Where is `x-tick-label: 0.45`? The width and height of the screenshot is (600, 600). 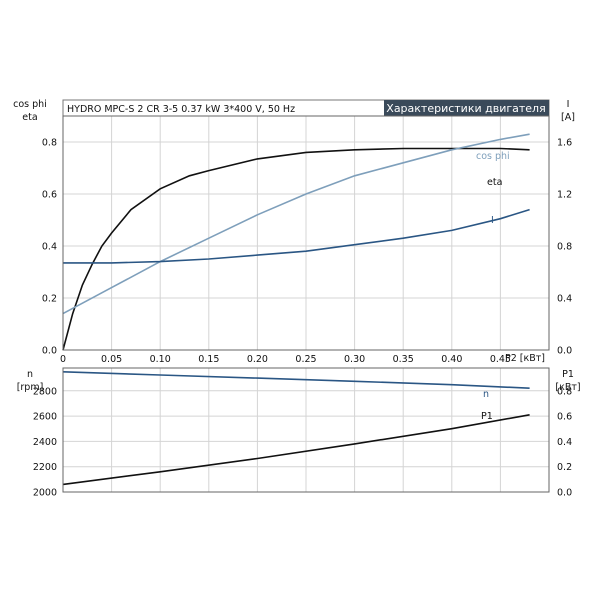 x-tick-label: 0.45 is located at coordinates (500, 359).